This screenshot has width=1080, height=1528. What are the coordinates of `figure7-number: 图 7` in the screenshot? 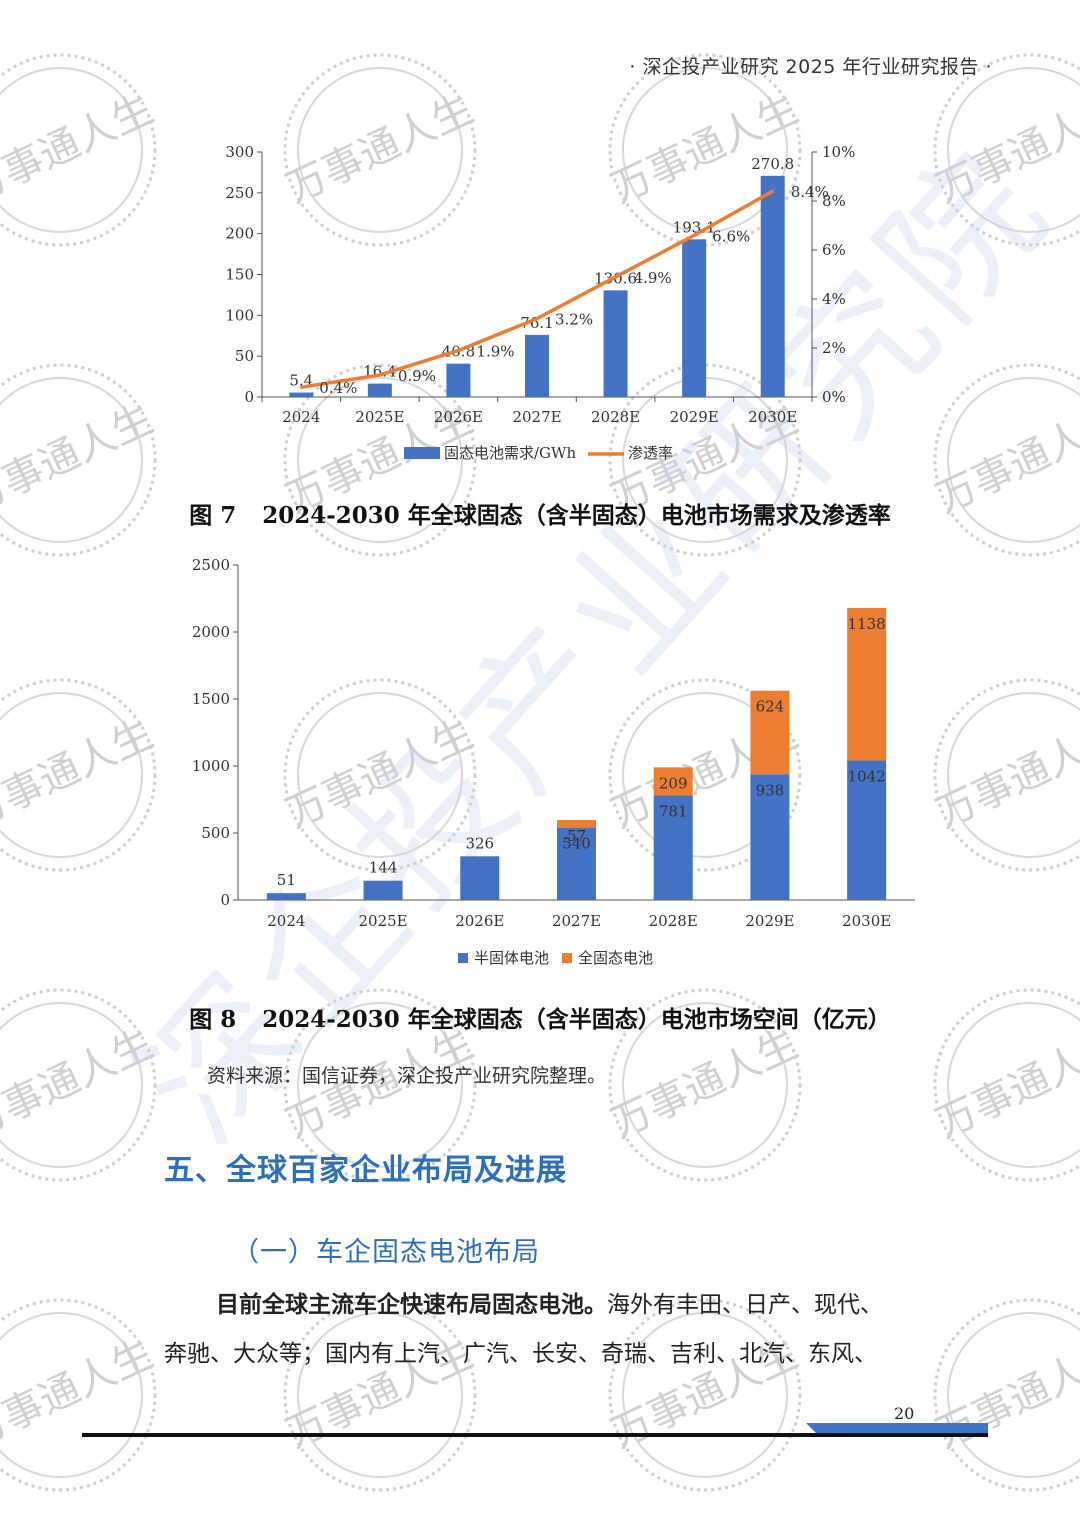 It's located at (213, 515).